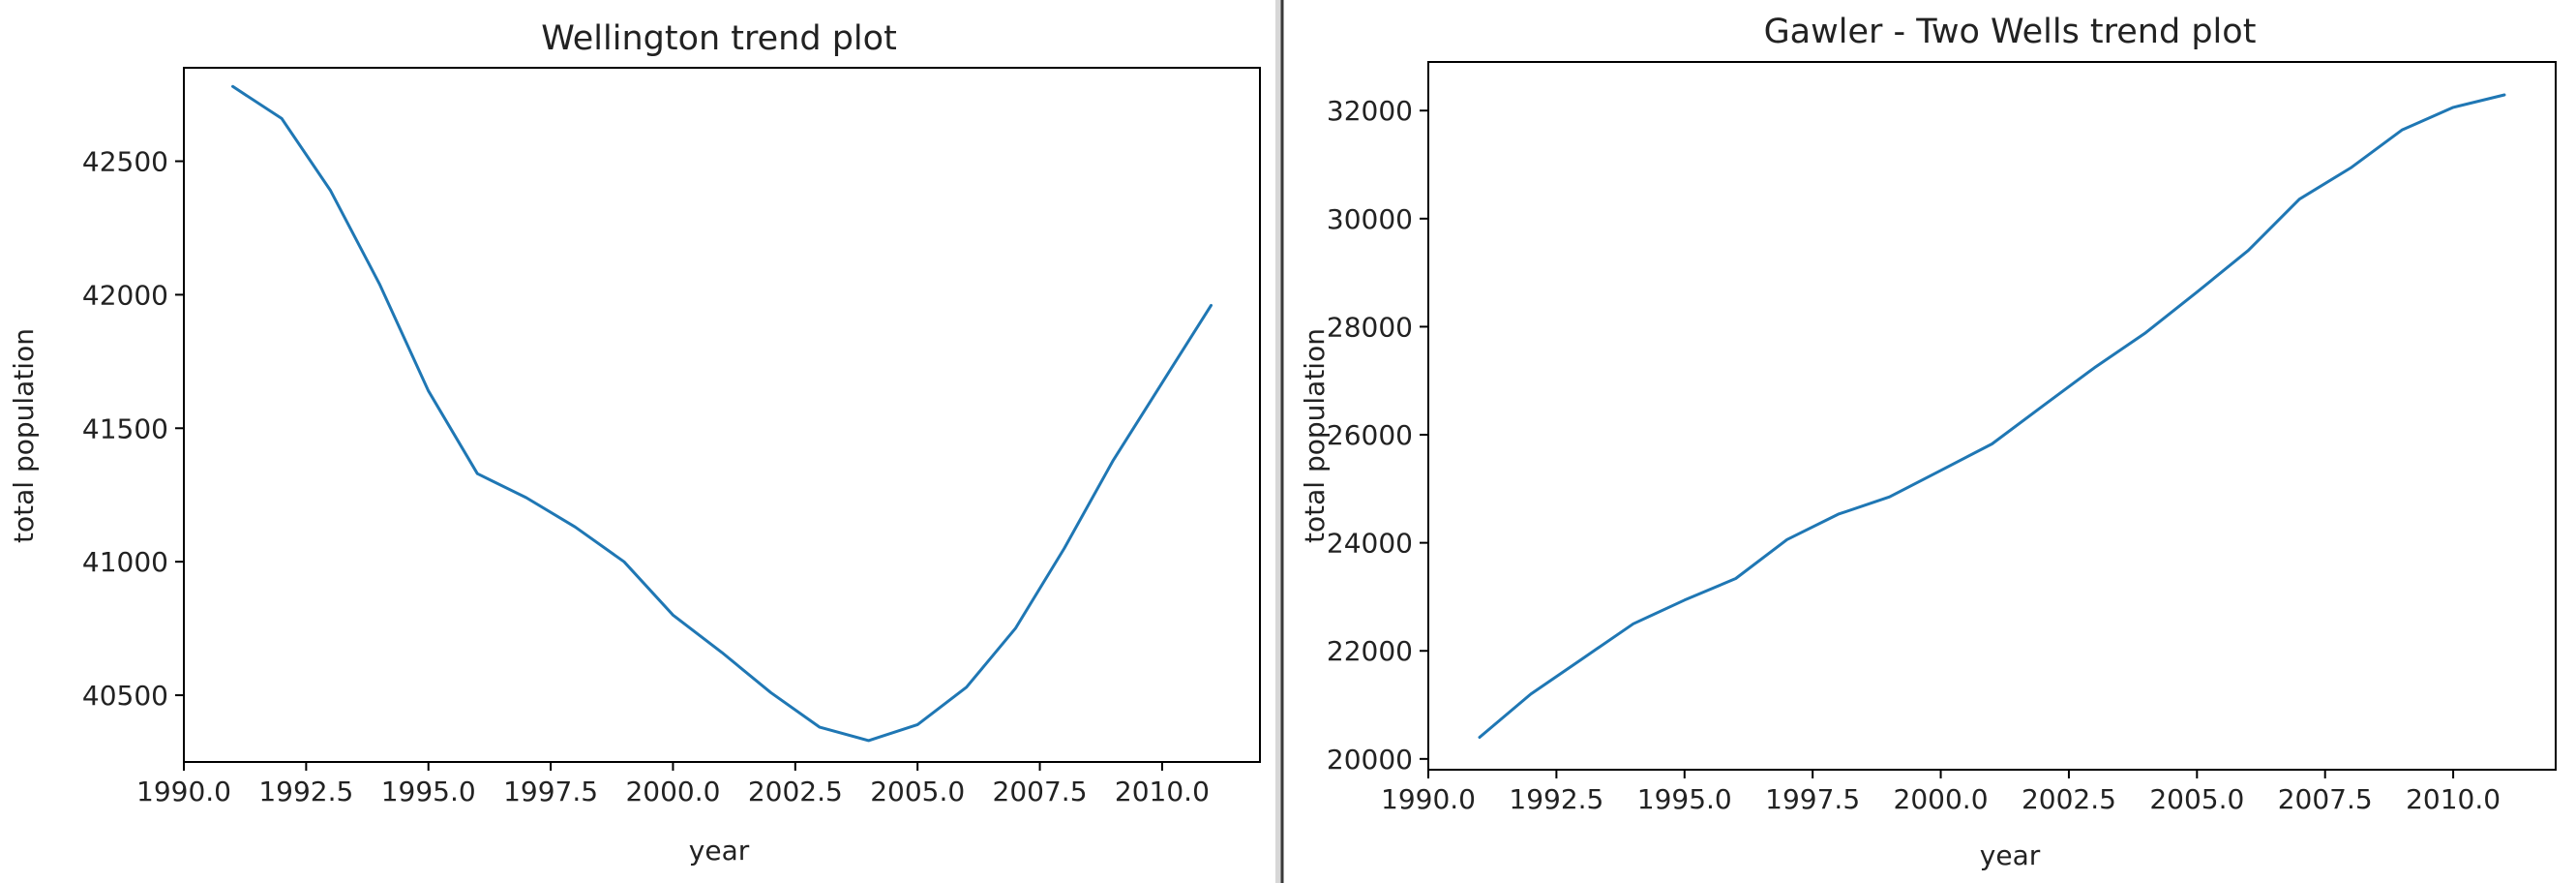 The image size is (2576, 883). What do you see at coordinates (1370, 219) in the screenshot?
I see `y-tick-label: 30000` at bounding box center [1370, 219].